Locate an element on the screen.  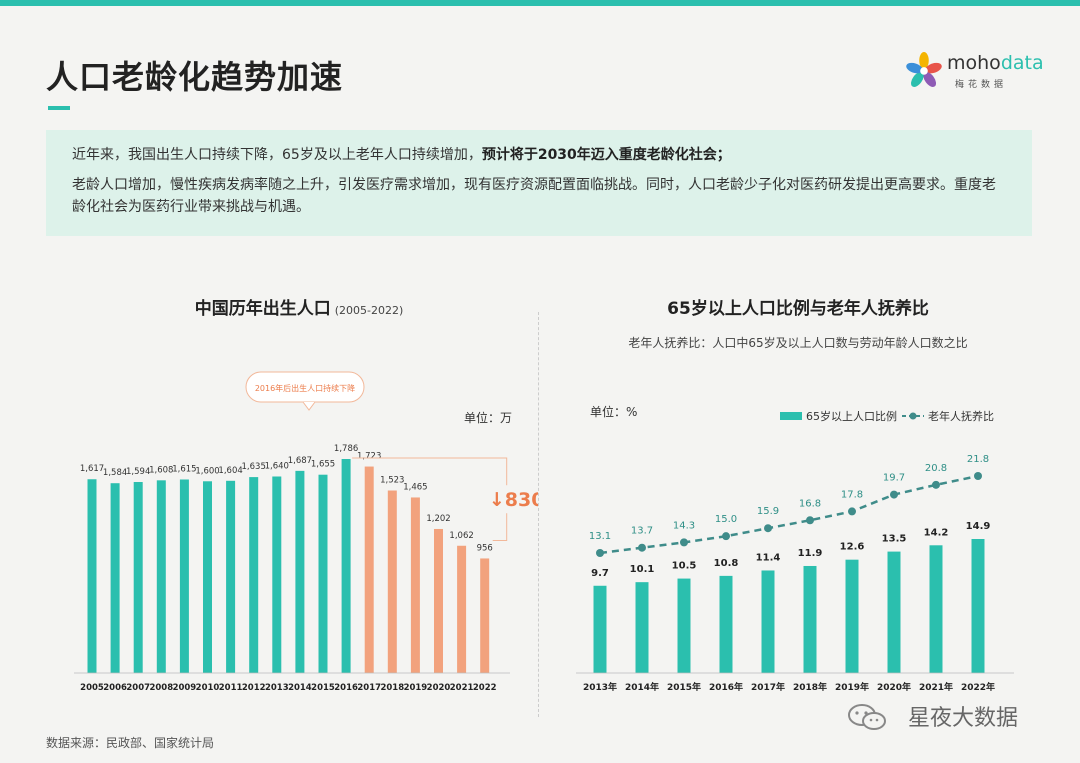
x-tick-label: 2020年 is located at coordinates (894, 687).